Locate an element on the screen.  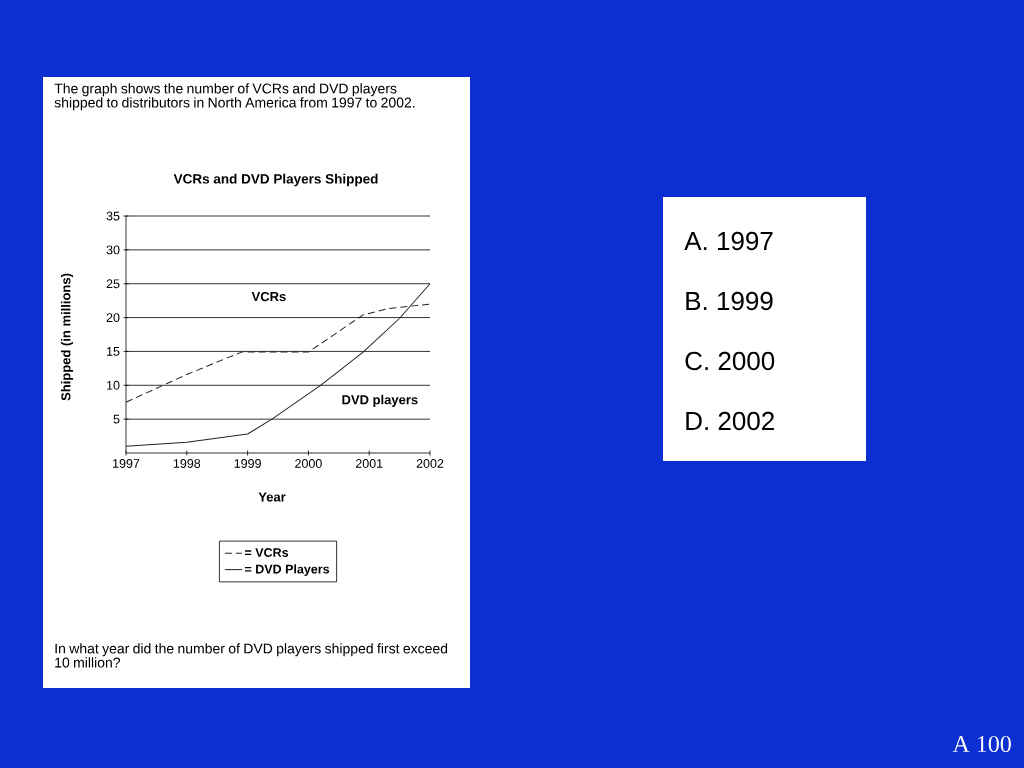
x-tick-label: 1999 is located at coordinates (247, 463).